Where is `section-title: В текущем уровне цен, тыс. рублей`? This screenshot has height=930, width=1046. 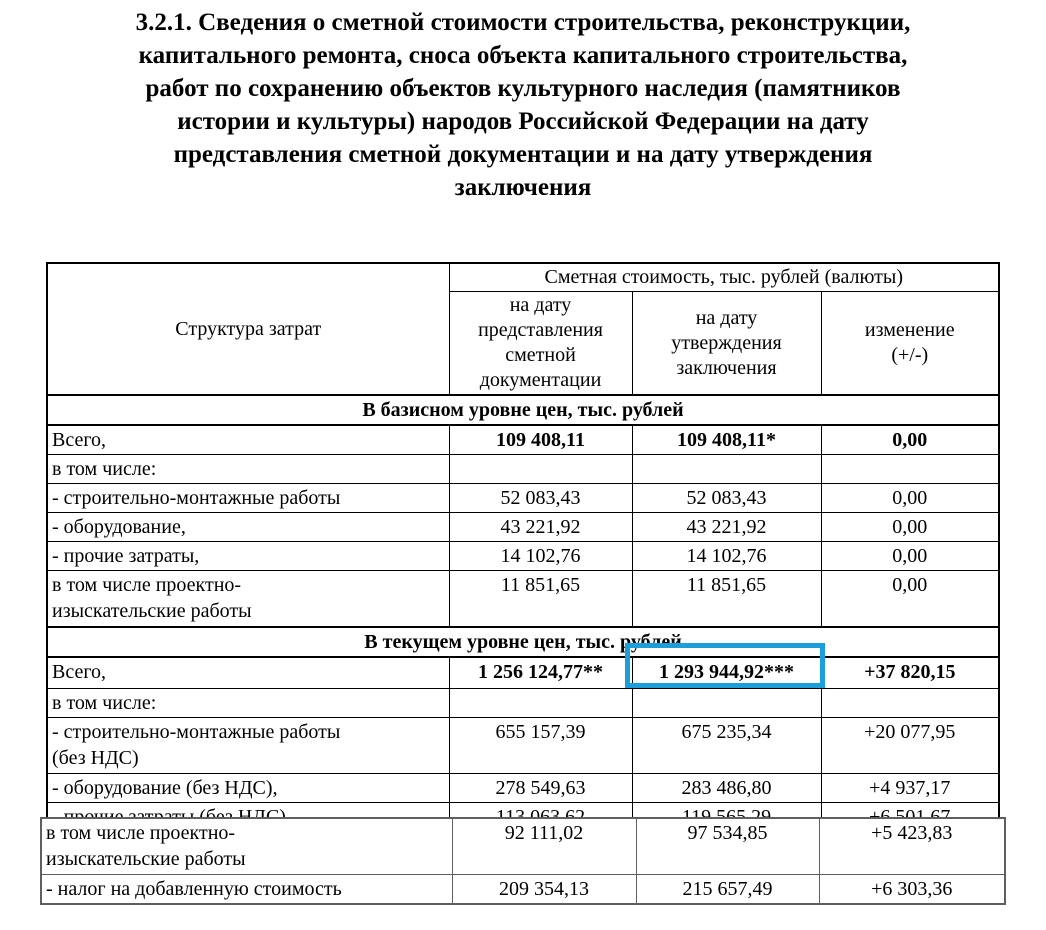 section-title: В текущем уровне цен, тыс. рублей is located at coordinates (523, 641).